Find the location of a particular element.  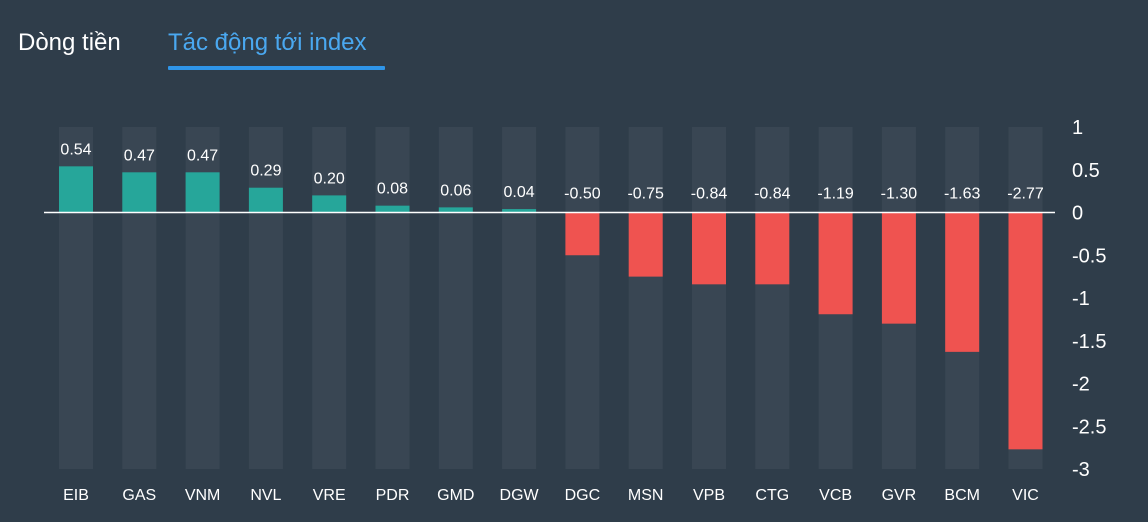

active-tab-indicator is located at coordinates (276, 68).